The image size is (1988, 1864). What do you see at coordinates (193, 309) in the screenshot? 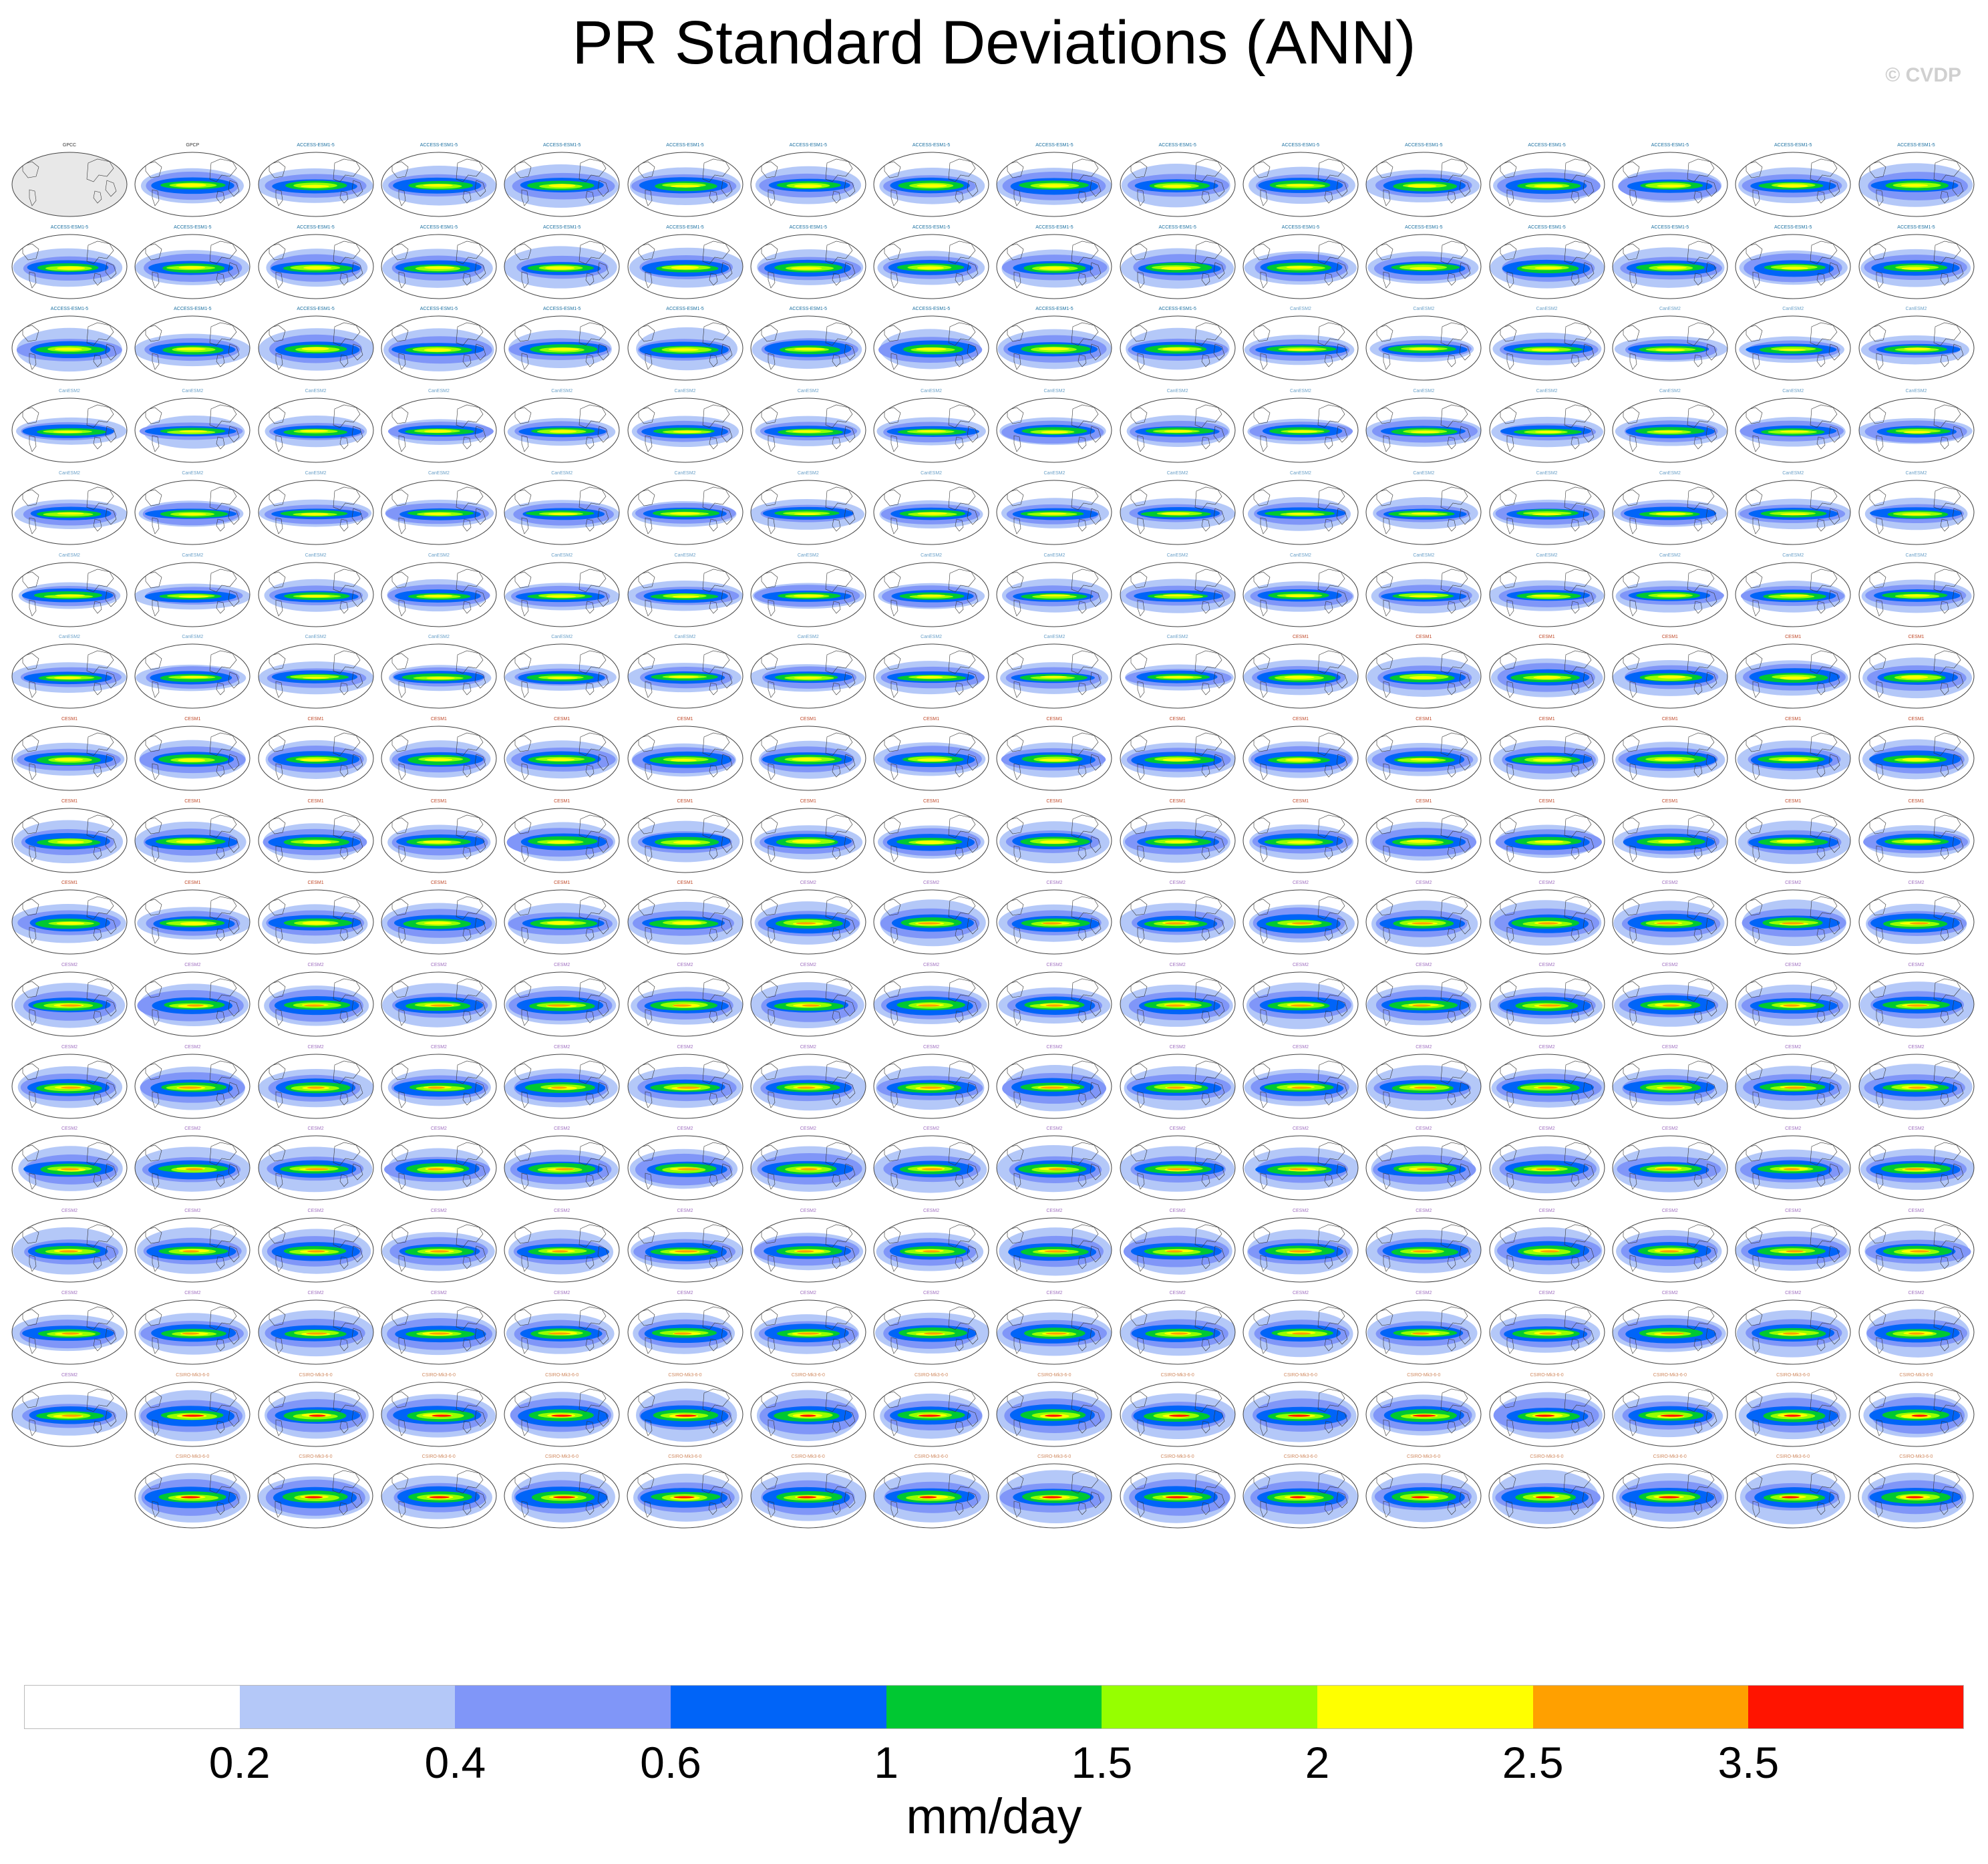
I see `panel-title: ACCESS-ESM1-5` at bounding box center [193, 309].